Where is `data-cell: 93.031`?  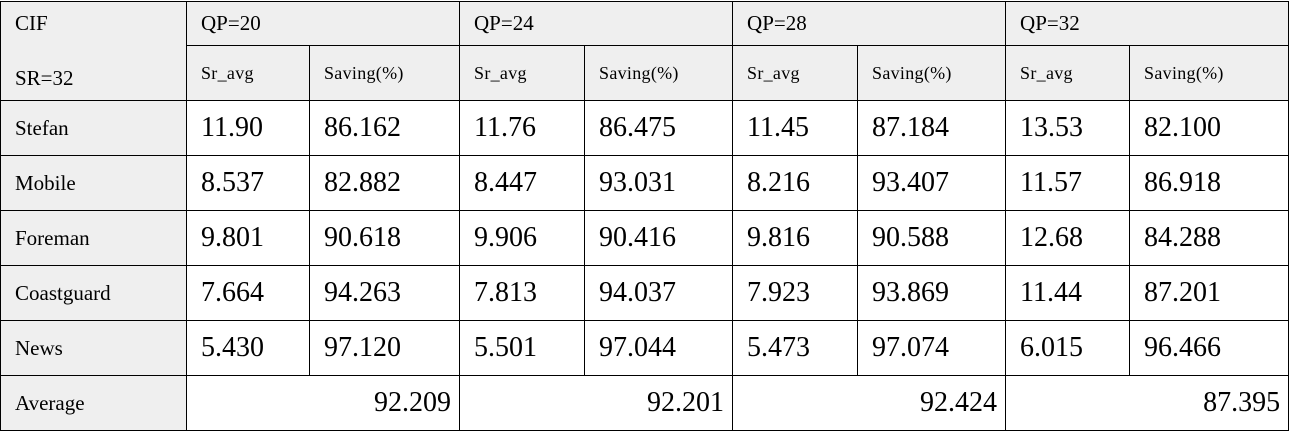
data-cell: 93.031 is located at coordinates (659, 183).